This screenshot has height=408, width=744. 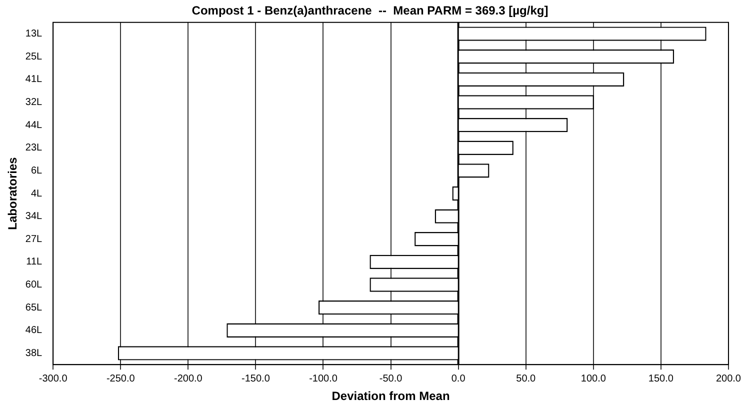 What do you see at coordinates (34, 285) in the screenshot?
I see `y-tick-label: 60L` at bounding box center [34, 285].